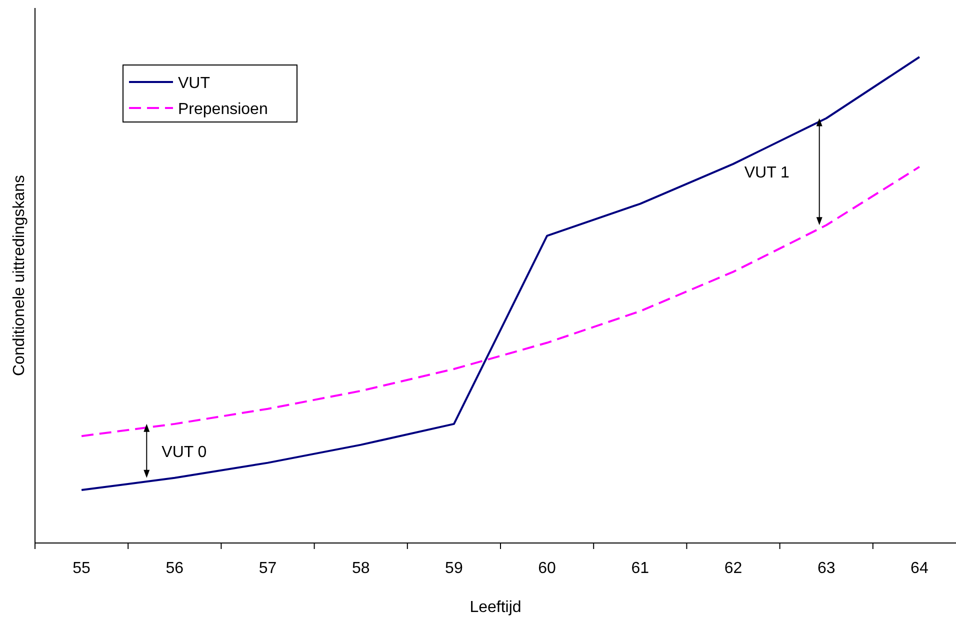 The height and width of the screenshot is (621, 956). Describe the element at coordinates (184, 452) in the screenshot. I see `annotation: VUT 0` at that location.